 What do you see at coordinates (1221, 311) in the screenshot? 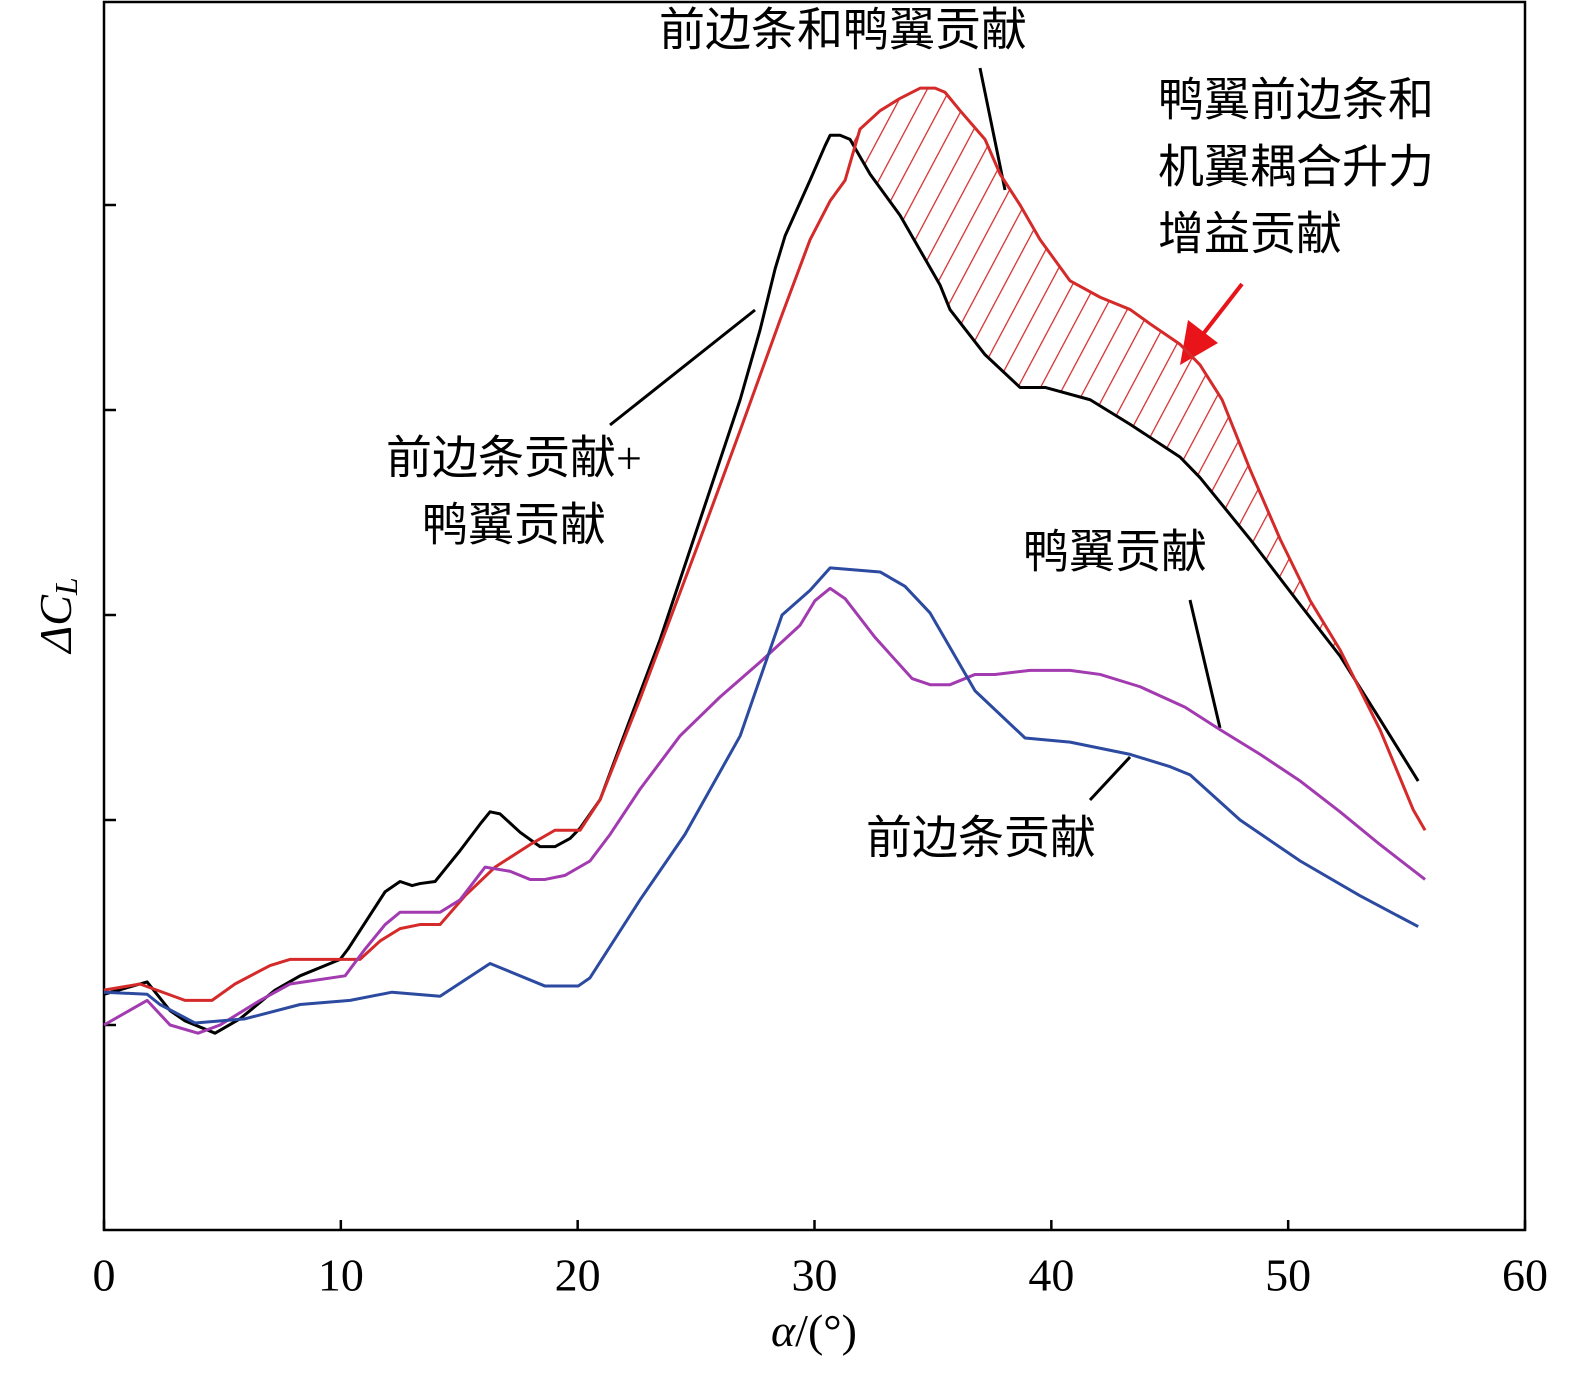
I see `arrow-shaft` at bounding box center [1221, 311].